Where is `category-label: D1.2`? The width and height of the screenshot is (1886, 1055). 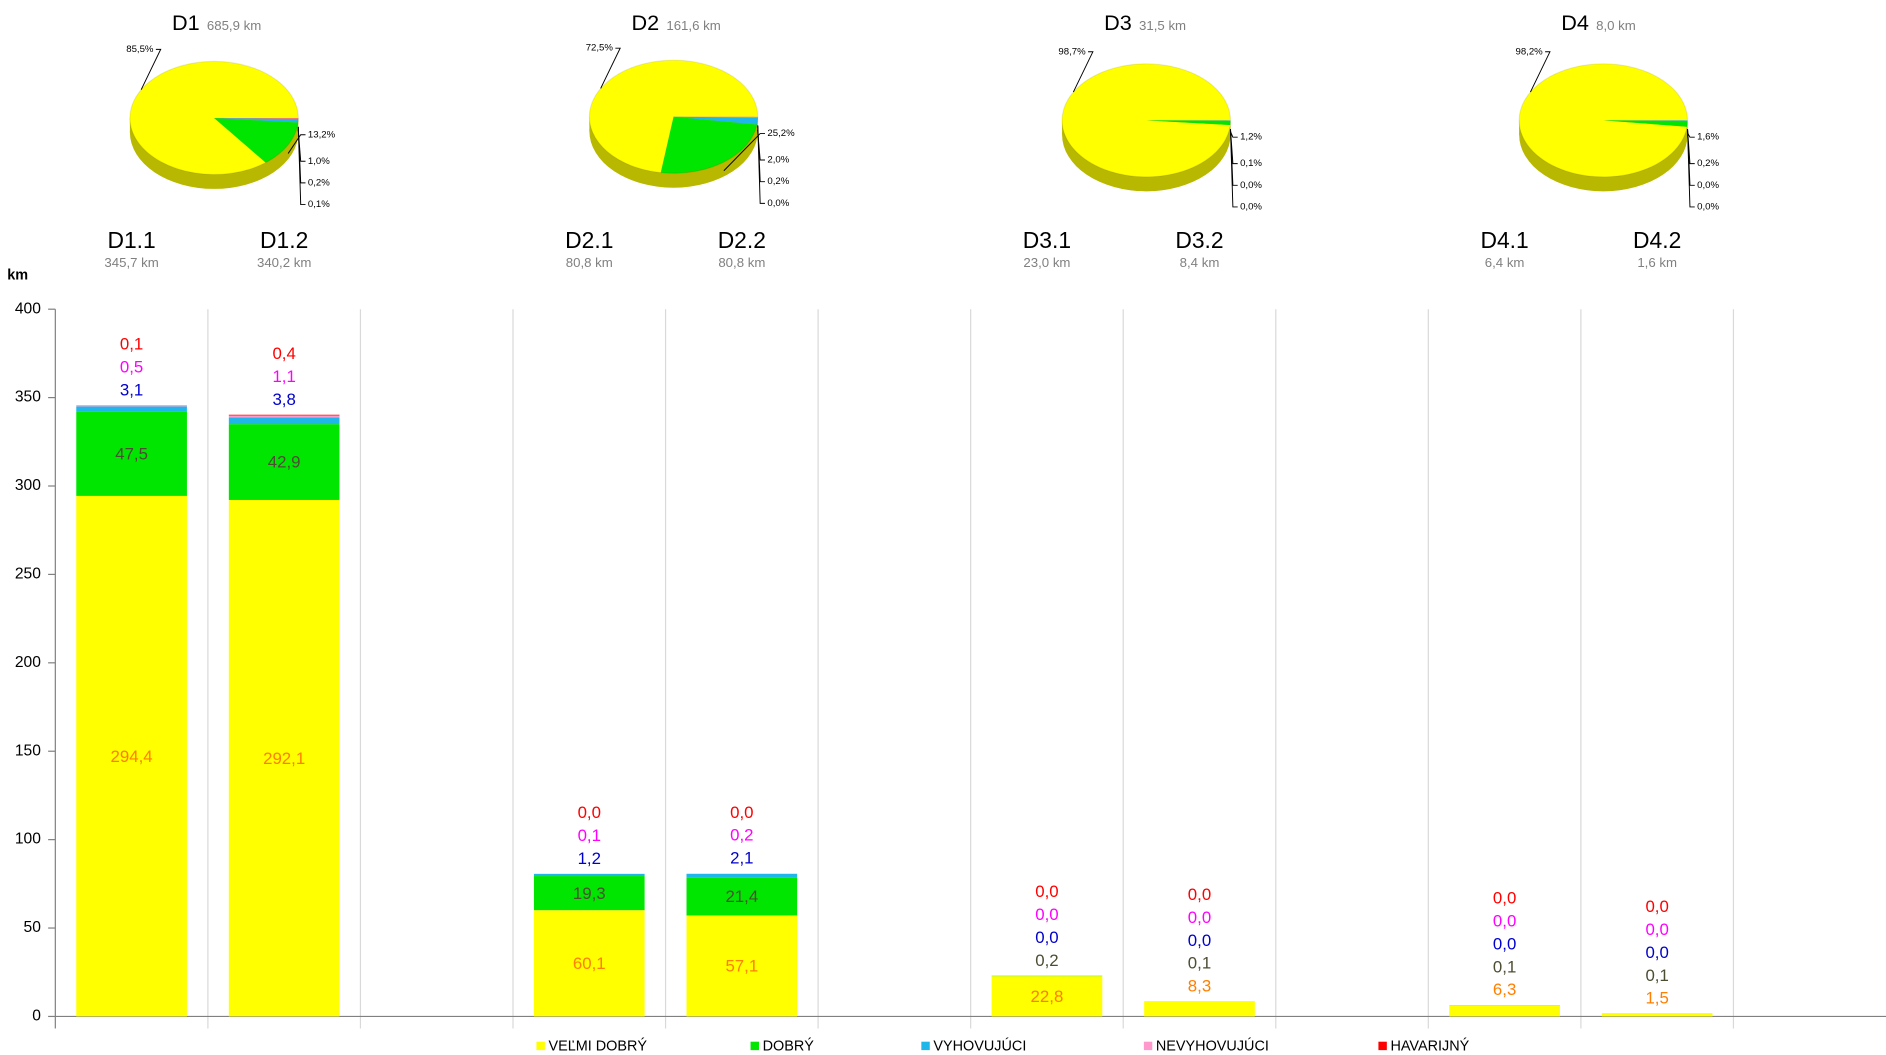
category-label: D1.2 is located at coordinates (284, 240).